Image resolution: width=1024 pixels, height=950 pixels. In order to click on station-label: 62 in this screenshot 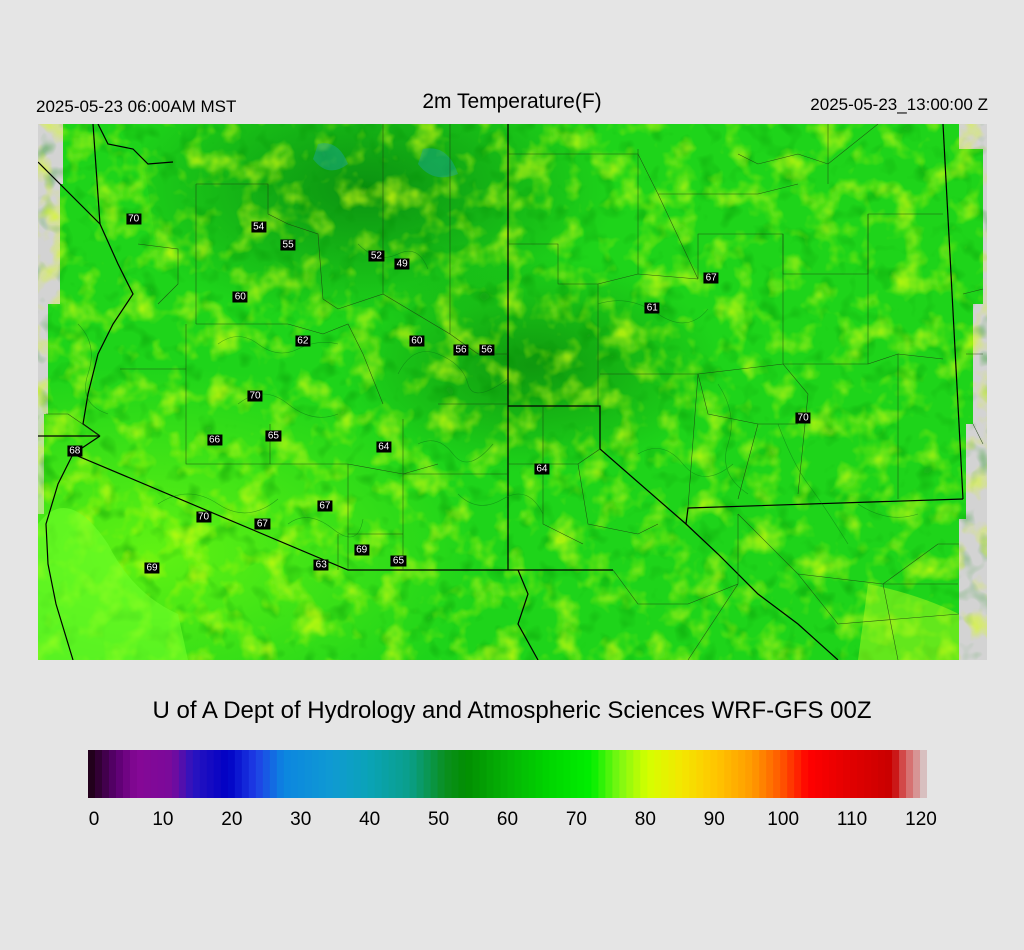, I will do `click(303, 341)`.